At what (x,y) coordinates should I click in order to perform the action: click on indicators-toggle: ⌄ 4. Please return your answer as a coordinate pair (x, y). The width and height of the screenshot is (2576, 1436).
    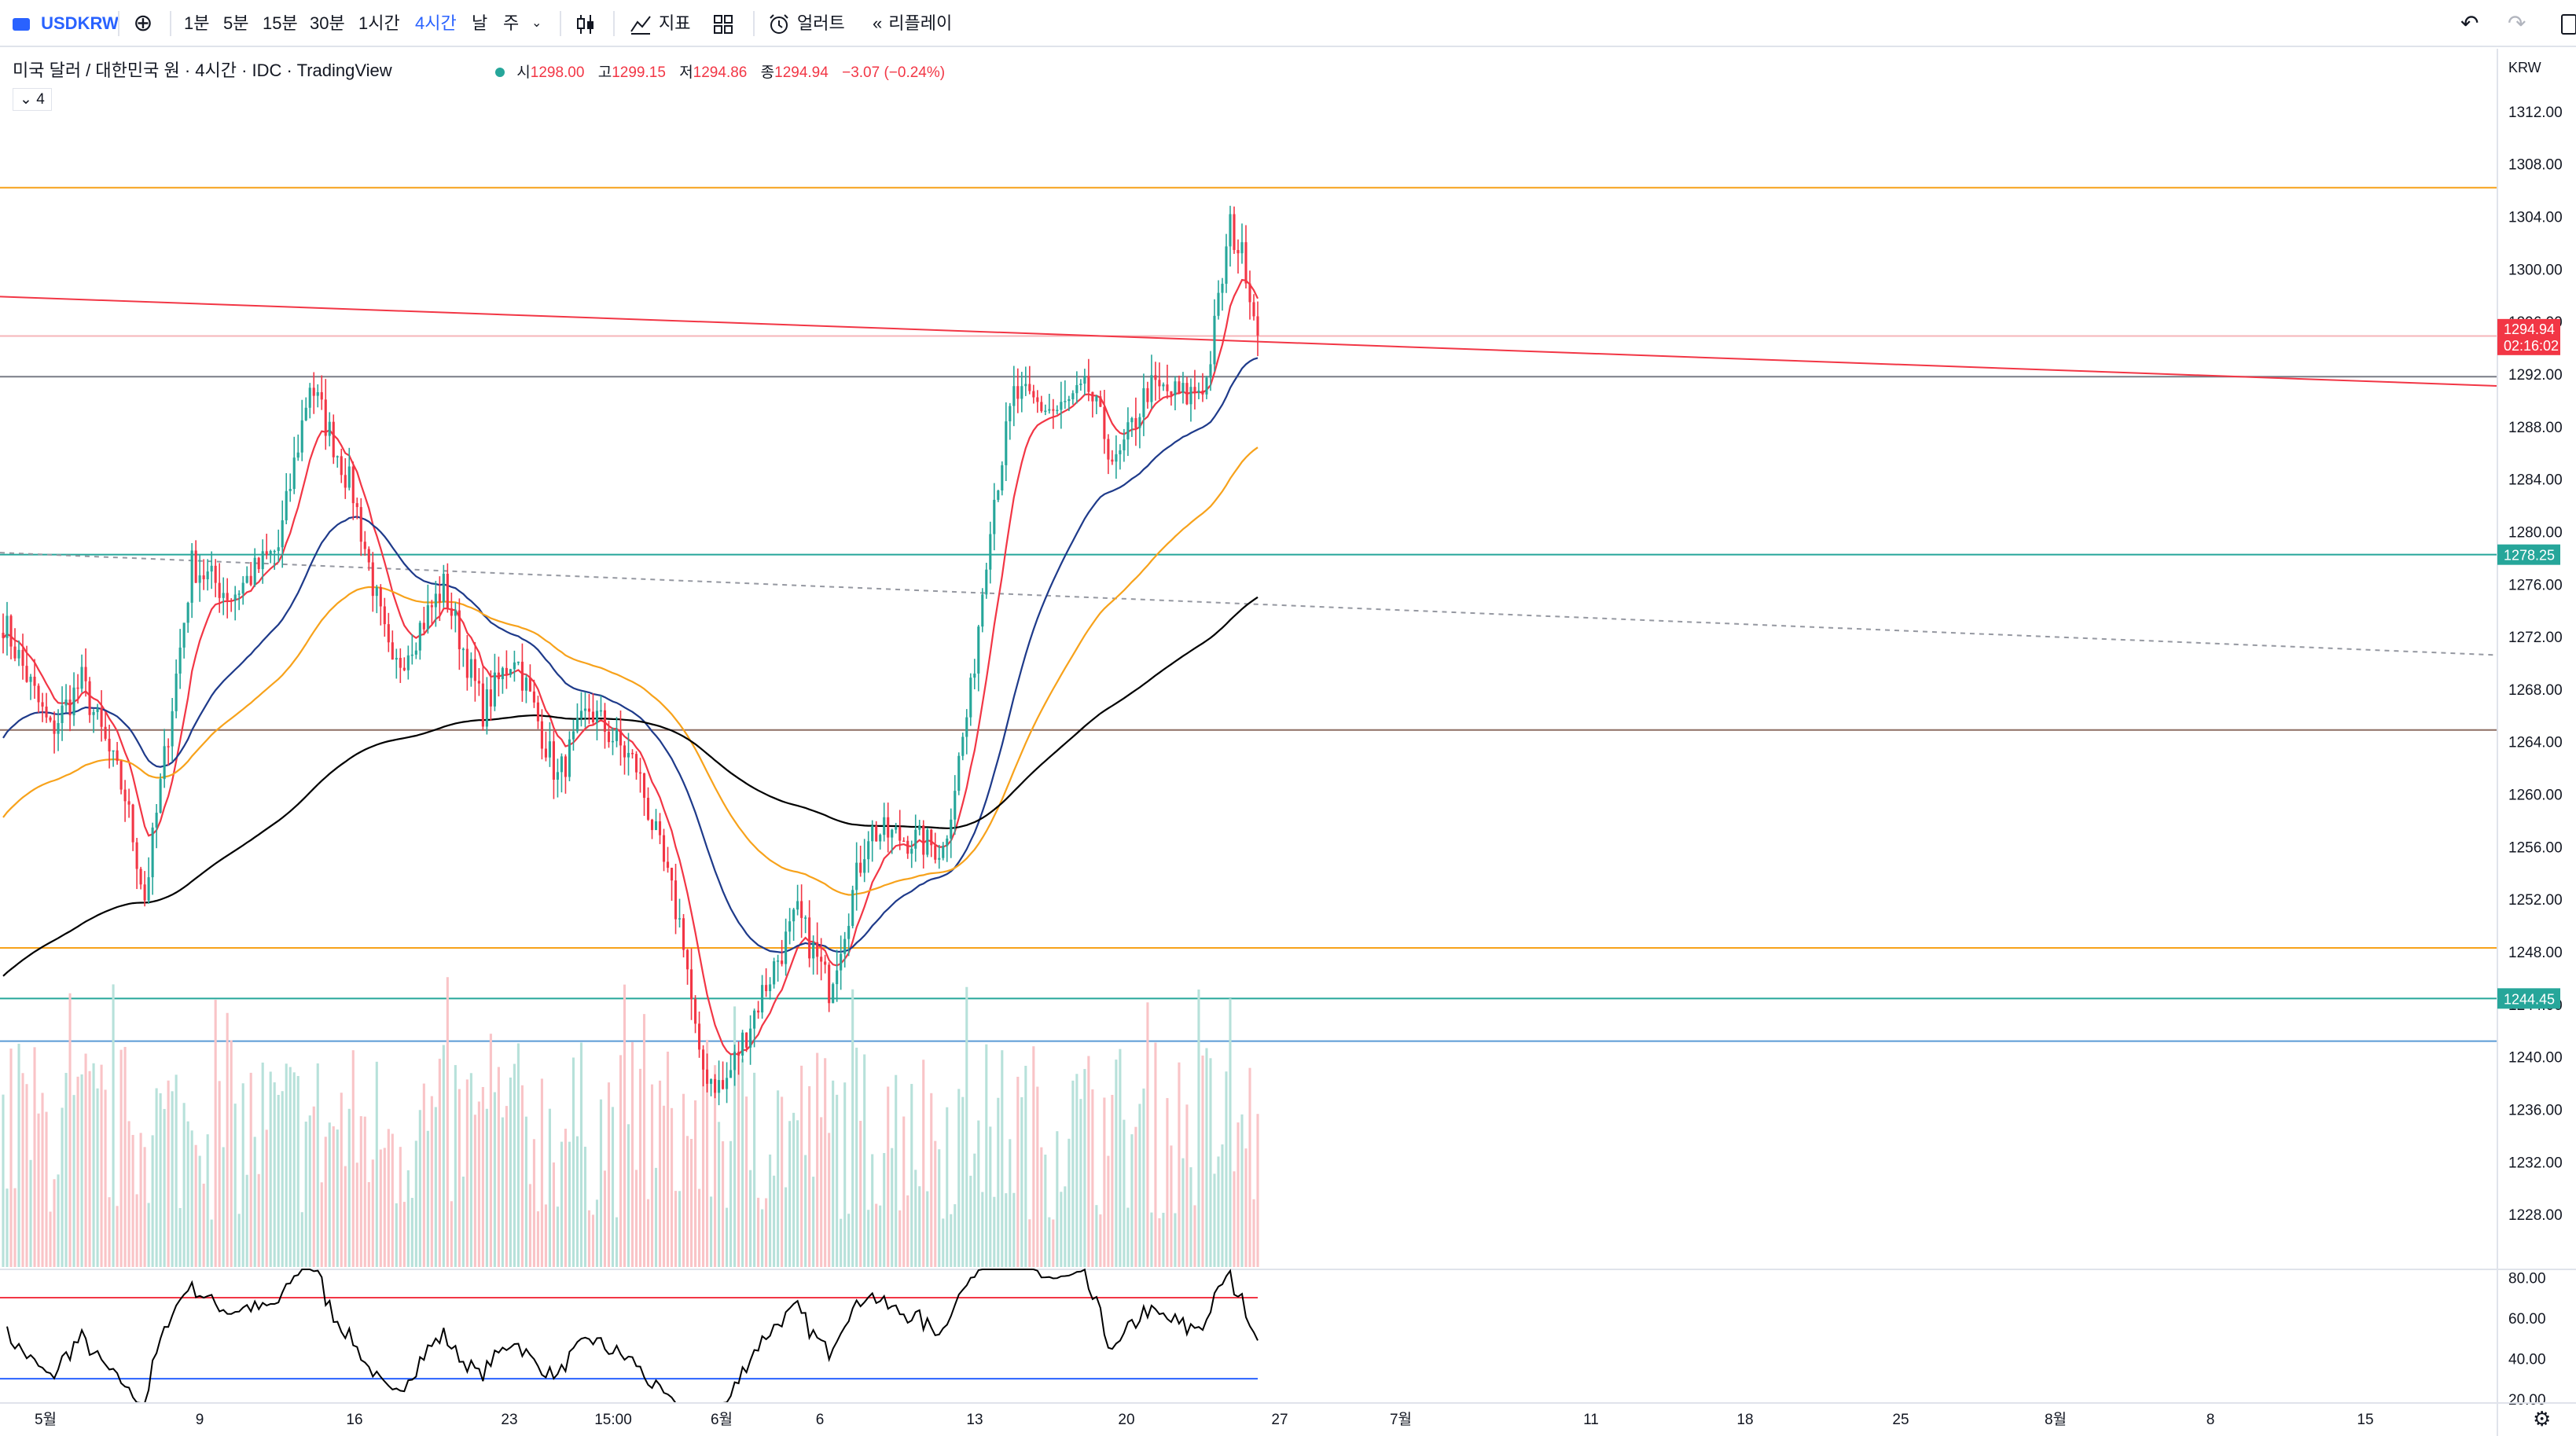
    Looking at the image, I should click on (32, 100).